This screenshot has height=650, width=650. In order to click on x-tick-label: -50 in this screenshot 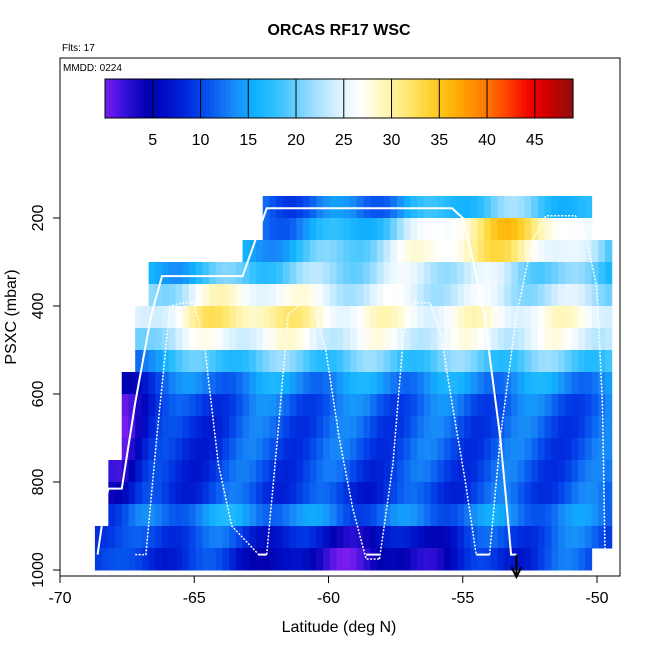, I will do `click(596, 598)`.